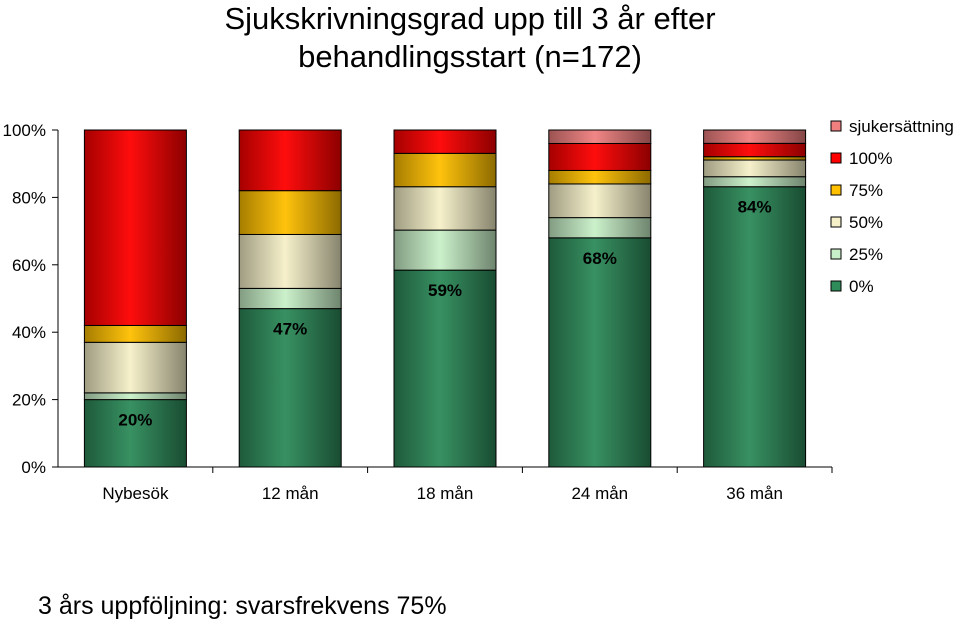  Describe the element at coordinates (242, 606) in the screenshot. I see `response-rate-footer: 3 års uppföljning: svarsfrekvens 75%` at that location.